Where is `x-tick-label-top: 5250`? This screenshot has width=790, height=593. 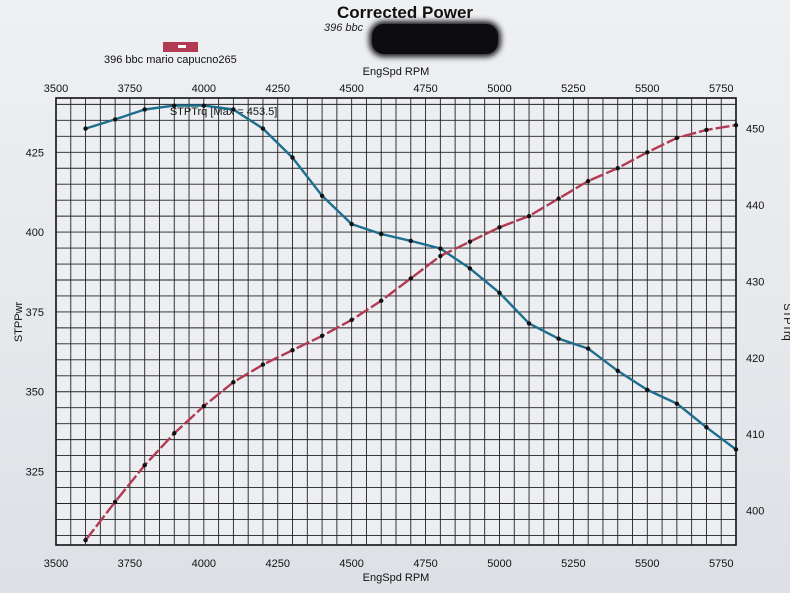
x-tick-label-top: 5250 is located at coordinates (573, 89).